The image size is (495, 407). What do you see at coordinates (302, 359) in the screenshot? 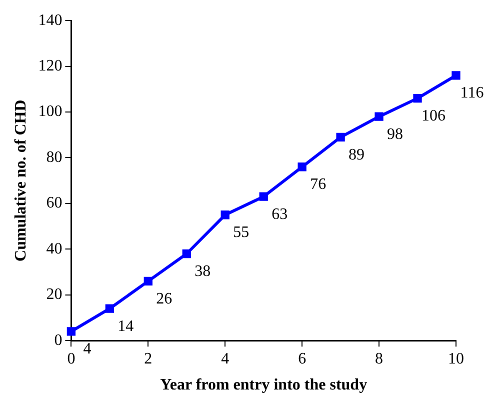
I see `x-tick-label: 6` at bounding box center [302, 359].